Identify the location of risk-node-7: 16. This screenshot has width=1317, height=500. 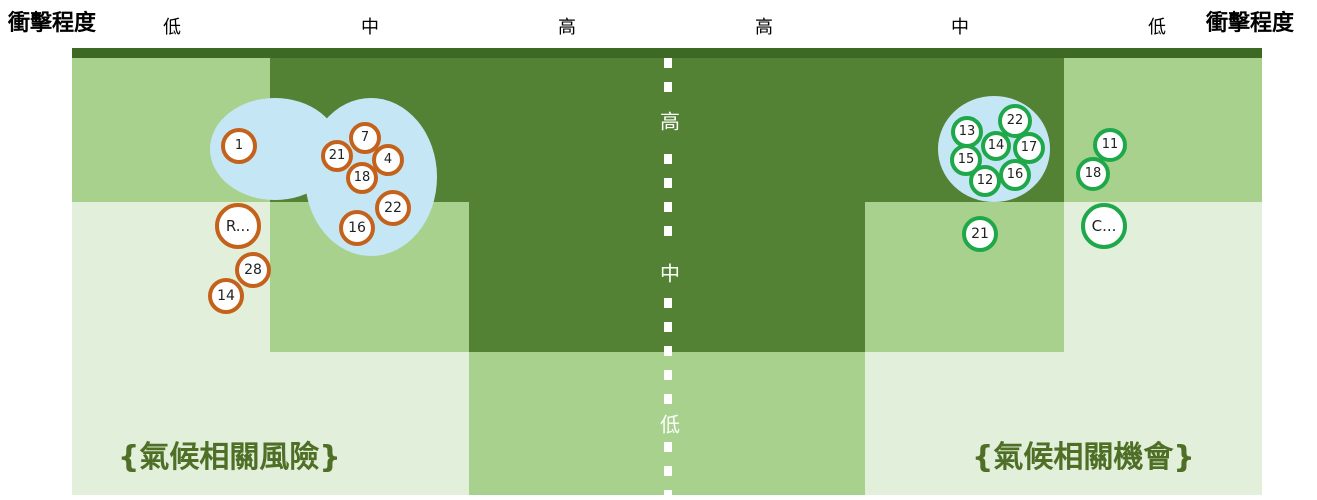
(357, 228).